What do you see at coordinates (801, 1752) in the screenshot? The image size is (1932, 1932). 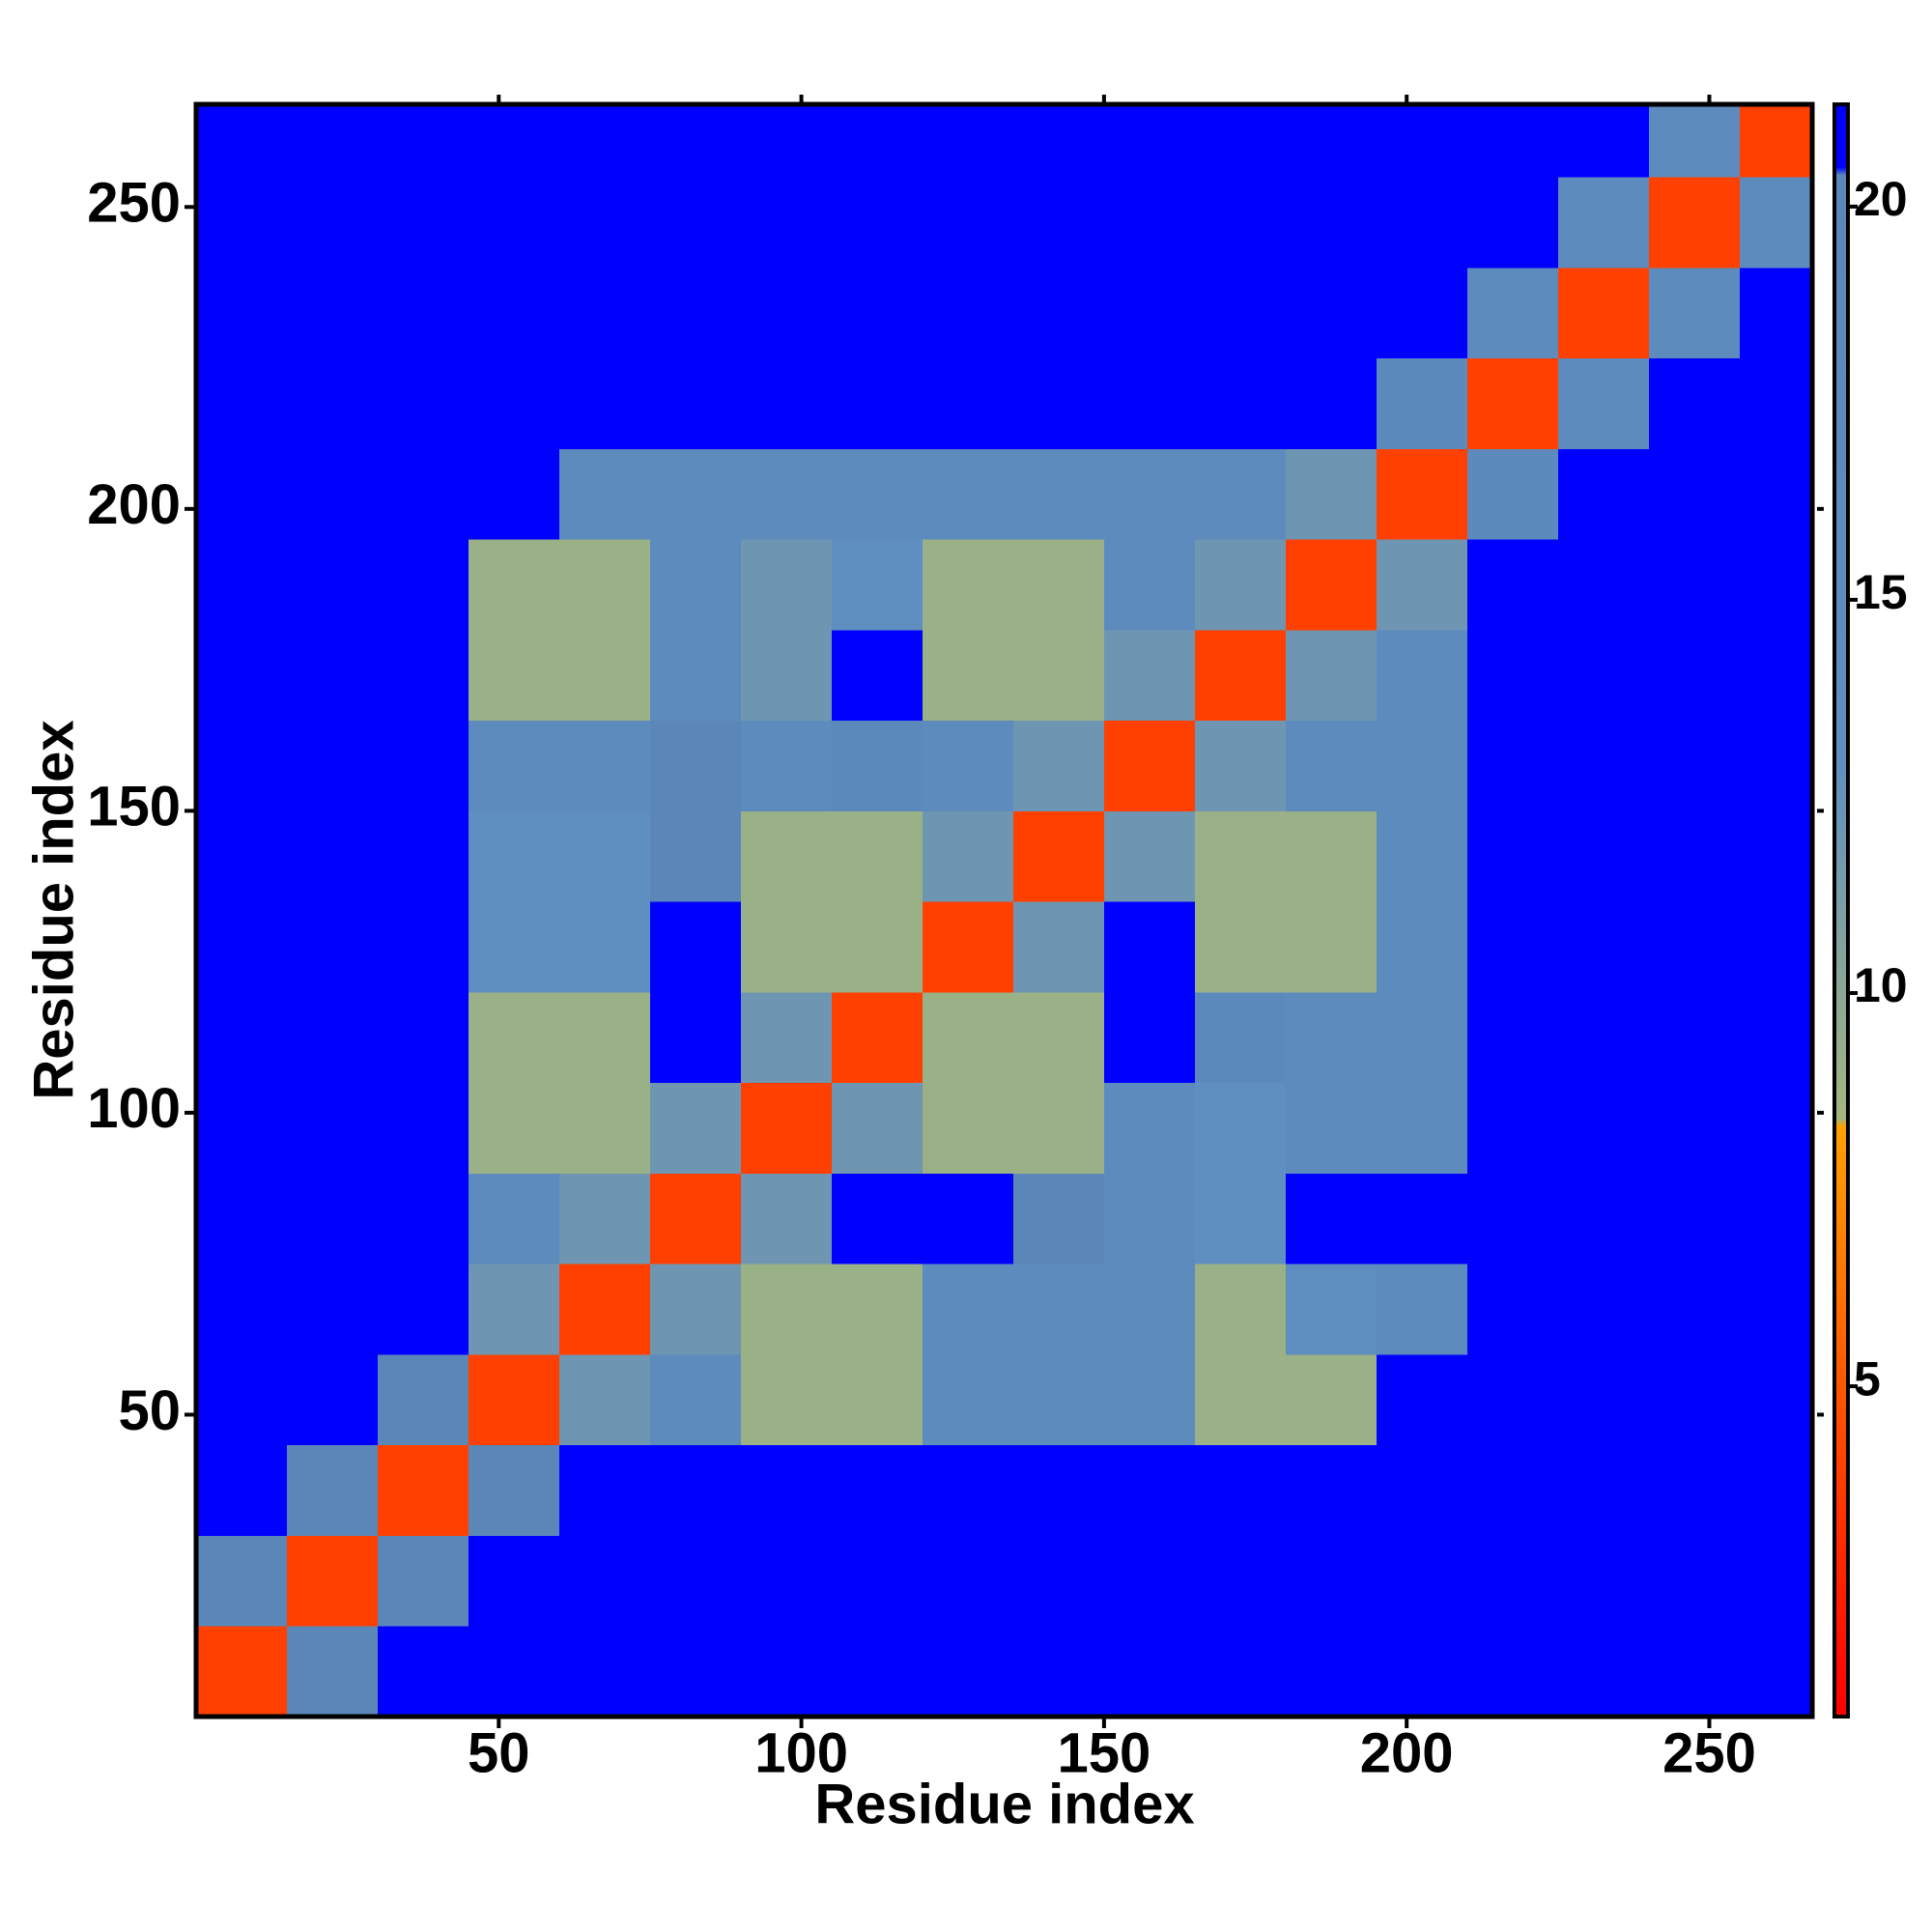 I see `x-tick-label: 100` at bounding box center [801, 1752].